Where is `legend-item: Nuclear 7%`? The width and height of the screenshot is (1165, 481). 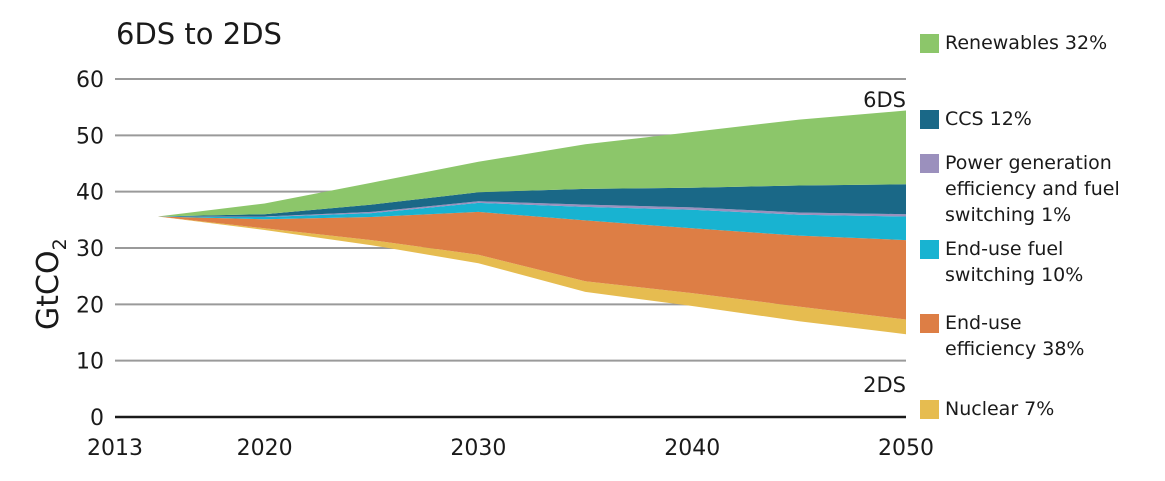
legend-item: Nuclear 7% is located at coordinates (1042, 409).